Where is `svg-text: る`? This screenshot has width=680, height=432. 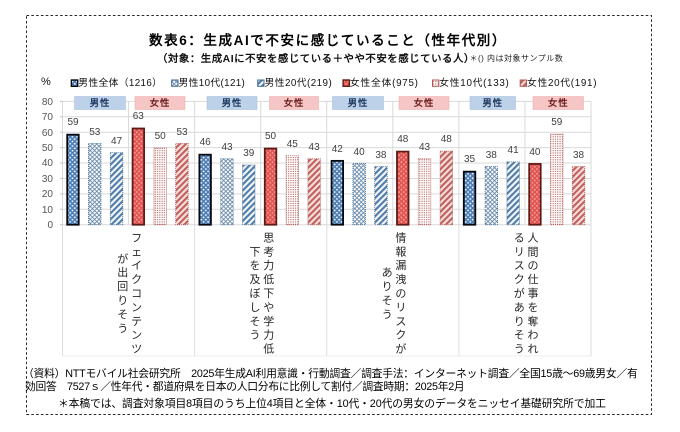 svg-text: る is located at coordinates (519, 238).